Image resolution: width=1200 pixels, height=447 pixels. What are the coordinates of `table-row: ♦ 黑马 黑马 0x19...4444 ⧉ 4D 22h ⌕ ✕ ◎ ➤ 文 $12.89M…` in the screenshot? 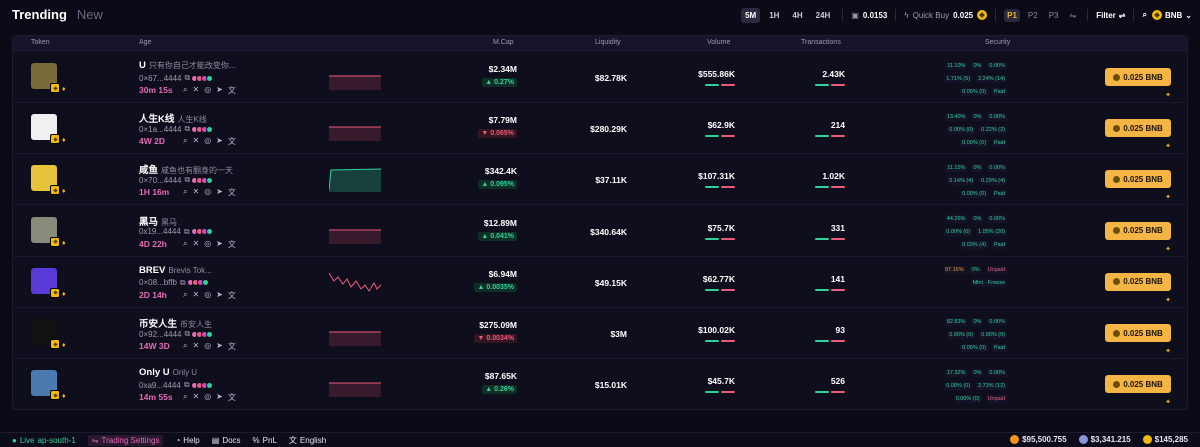 It's located at (600, 231).